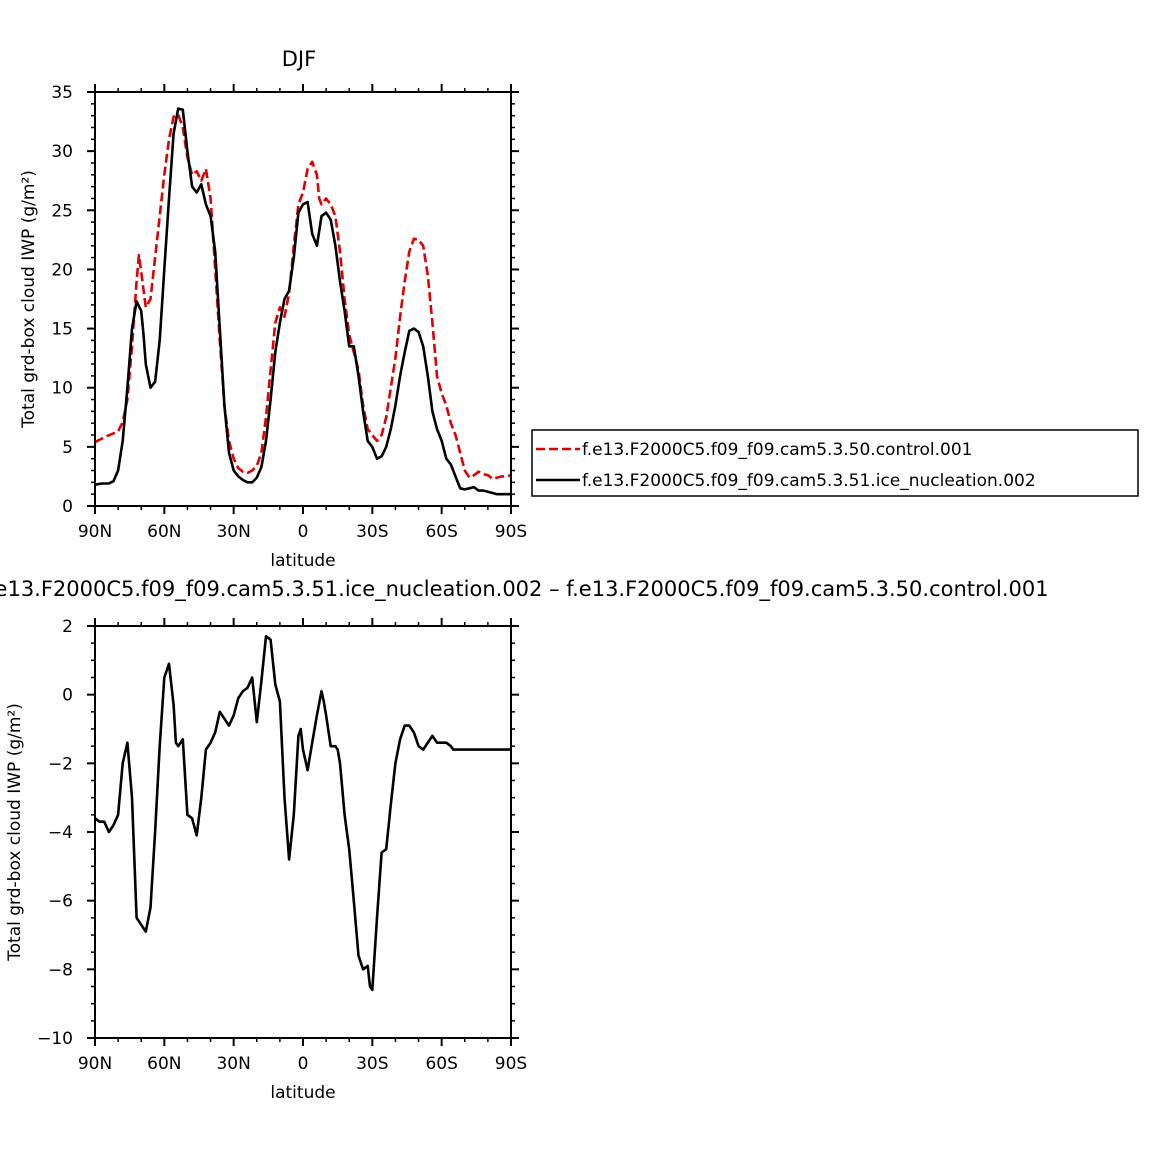 This screenshot has height=1152, width=1155. Describe the element at coordinates (67, 448) in the screenshot. I see `y-tick-label: 5` at that location.